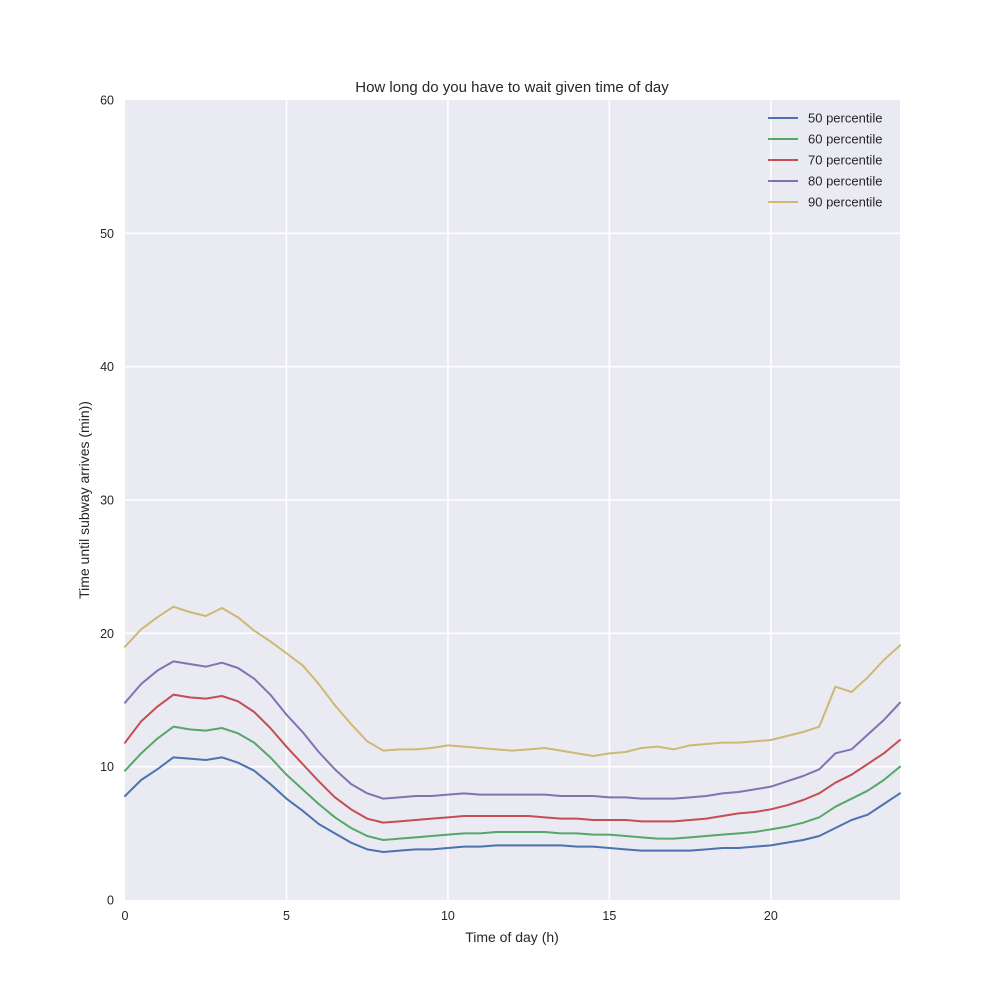 The image size is (1000, 1000). Describe the element at coordinates (125, 916) in the screenshot. I see `x-tick-label: 0` at that location.